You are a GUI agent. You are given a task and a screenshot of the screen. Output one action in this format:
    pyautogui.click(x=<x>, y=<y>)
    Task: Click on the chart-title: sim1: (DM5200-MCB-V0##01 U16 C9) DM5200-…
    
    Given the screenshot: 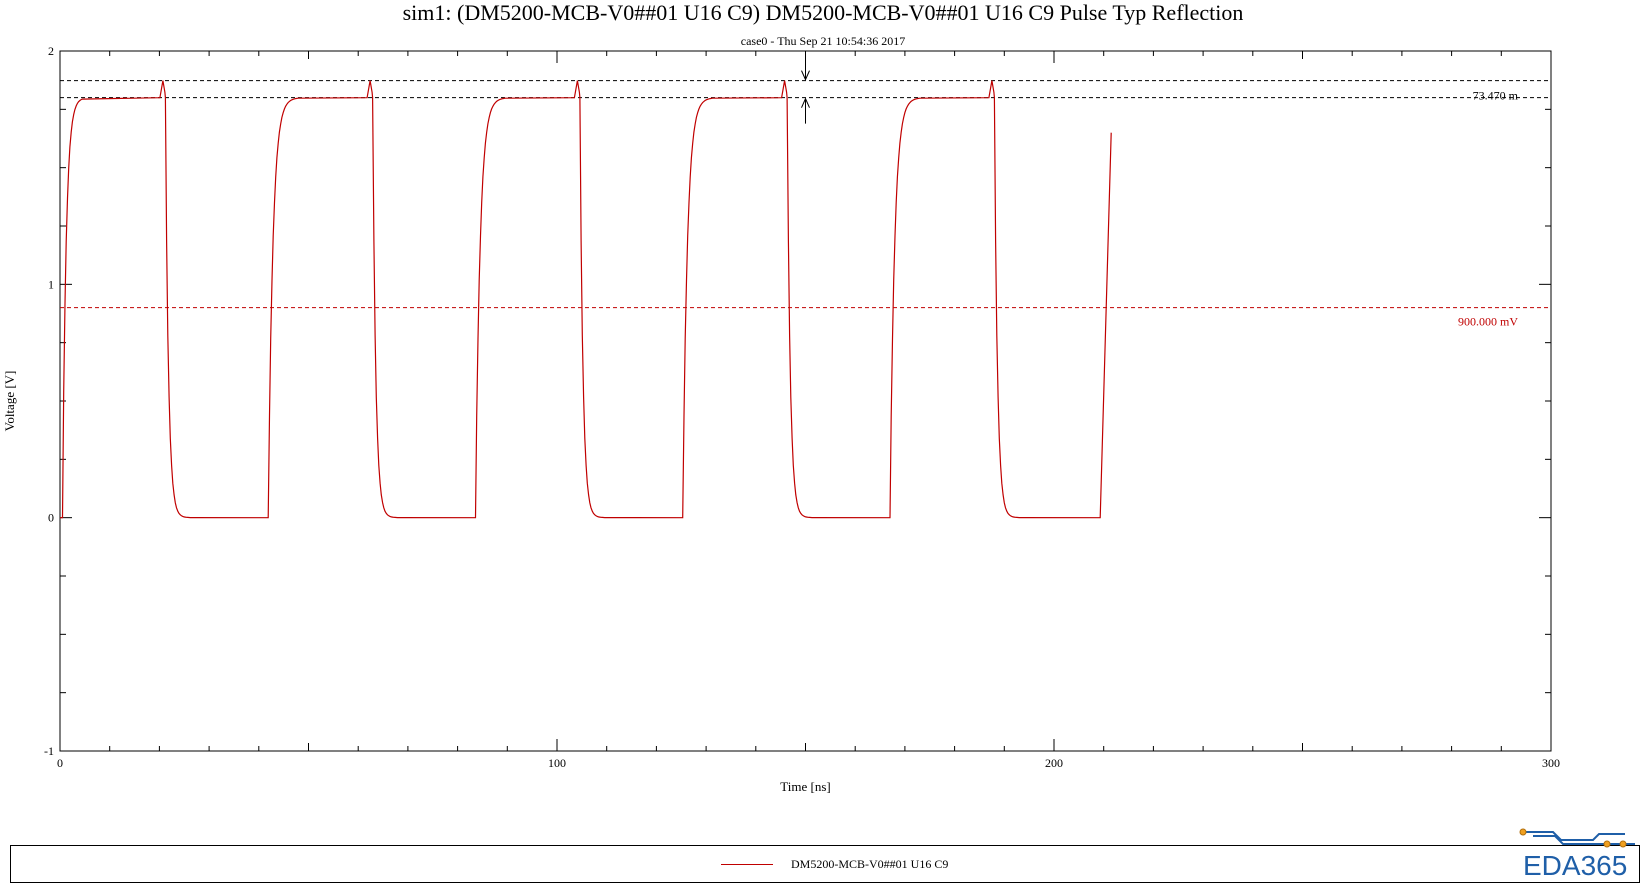 What is the action you would take?
    pyautogui.click(x=823, y=12)
    